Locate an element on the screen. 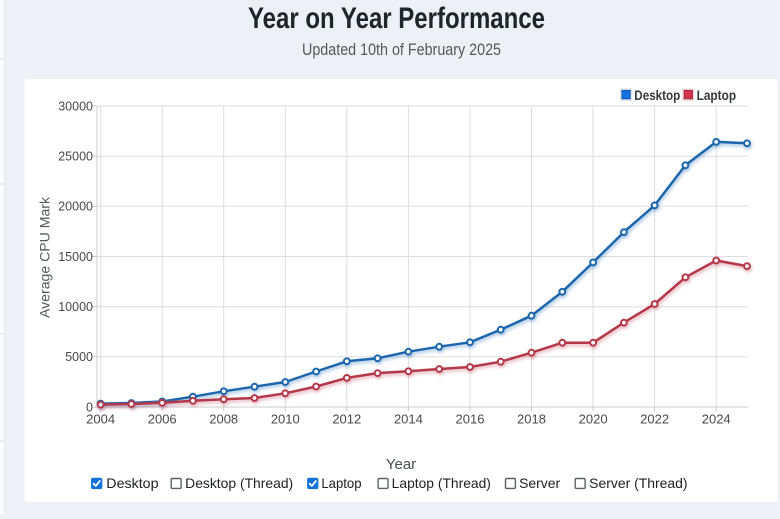 This screenshot has width=780, height=519. svg-text: 2016 is located at coordinates (470, 419).